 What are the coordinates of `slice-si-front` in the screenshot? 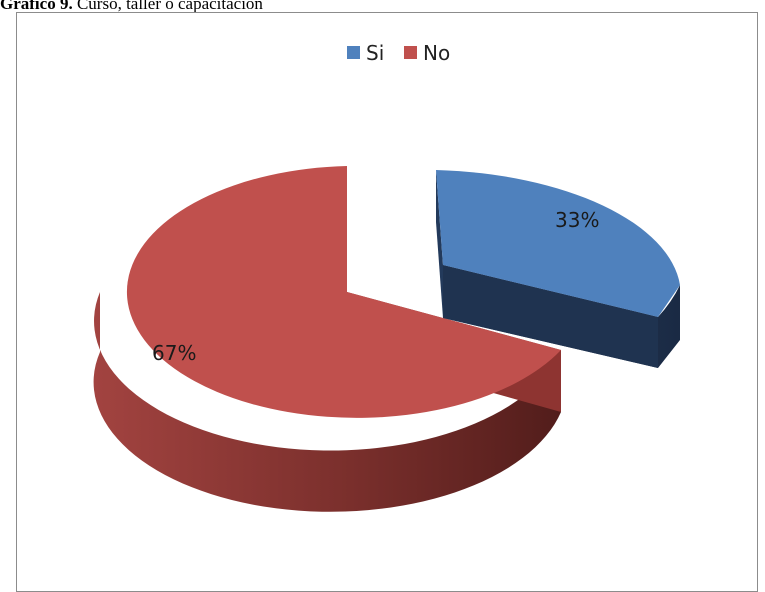 It's located at (550, 316).